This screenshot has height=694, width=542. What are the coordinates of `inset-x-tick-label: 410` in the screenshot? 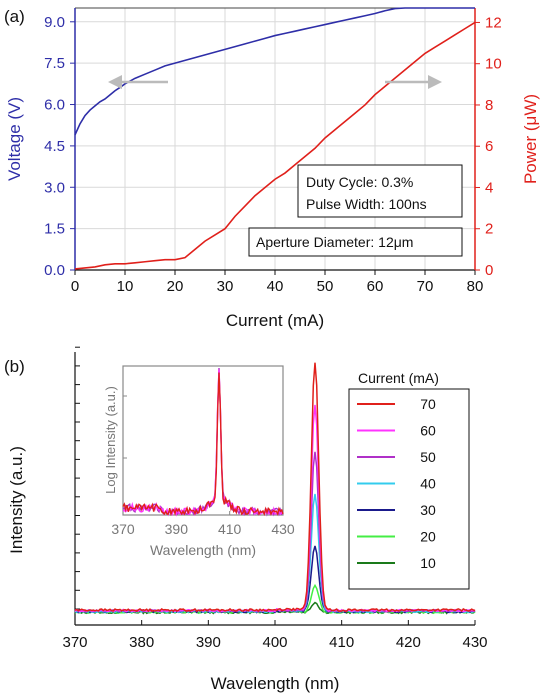 It's located at (230, 529).